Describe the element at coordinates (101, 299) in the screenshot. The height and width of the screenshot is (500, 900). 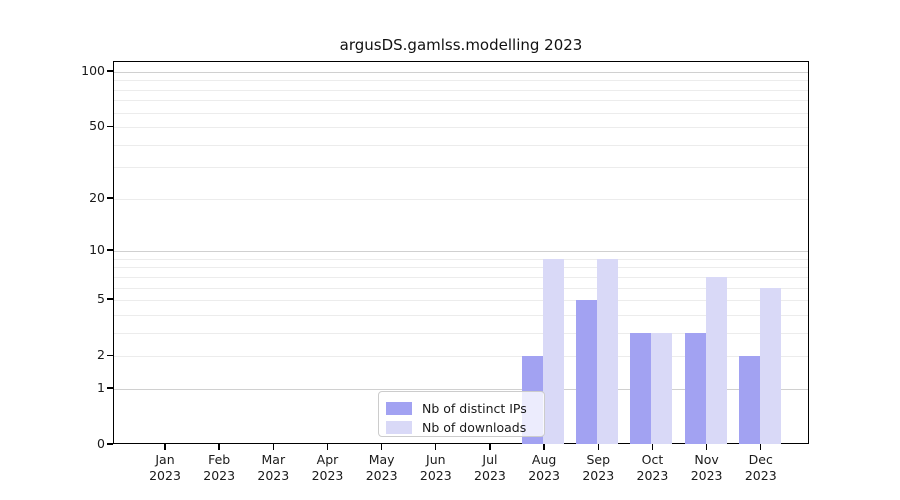
I see `y-tick-label: 5` at that location.